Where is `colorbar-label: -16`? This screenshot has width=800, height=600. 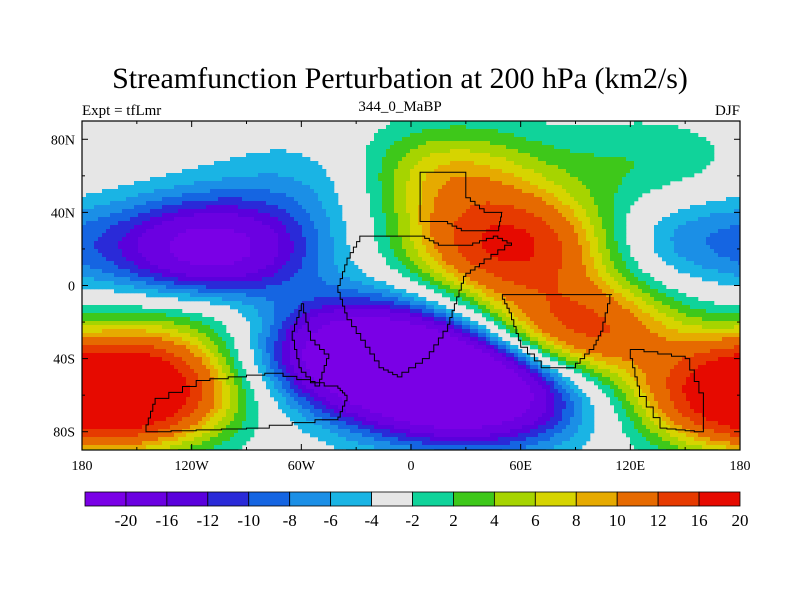
colorbar-label: -16 is located at coordinates (167, 520).